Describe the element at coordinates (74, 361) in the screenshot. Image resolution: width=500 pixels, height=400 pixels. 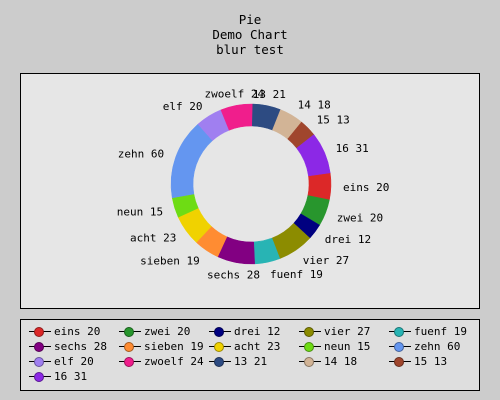
I see `legend-label: elf 20` at that location.